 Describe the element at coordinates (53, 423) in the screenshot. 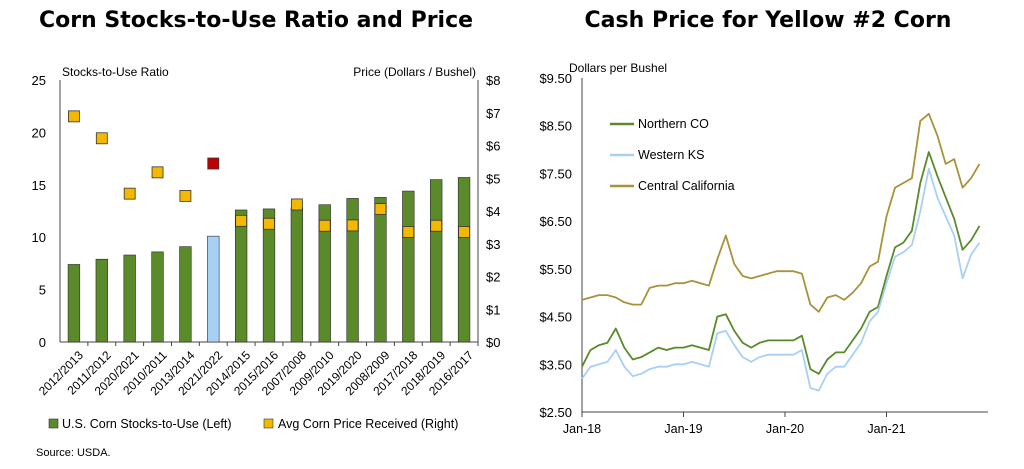

I see `legend-bar-swatch` at that location.